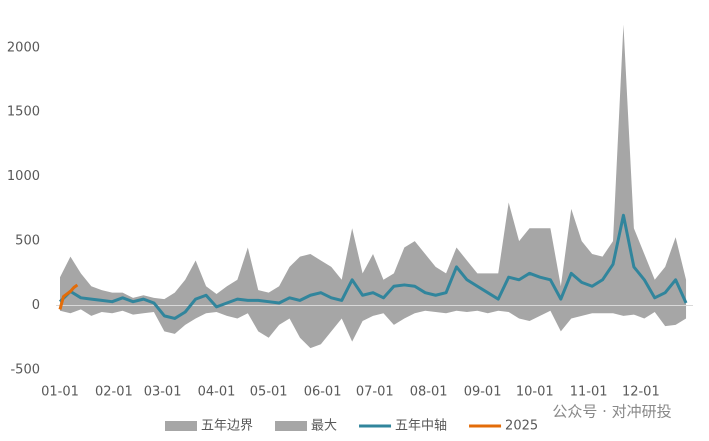 This screenshot has width=709, height=441. I want to click on x-tick-label: 03-01, so click(163, 392).